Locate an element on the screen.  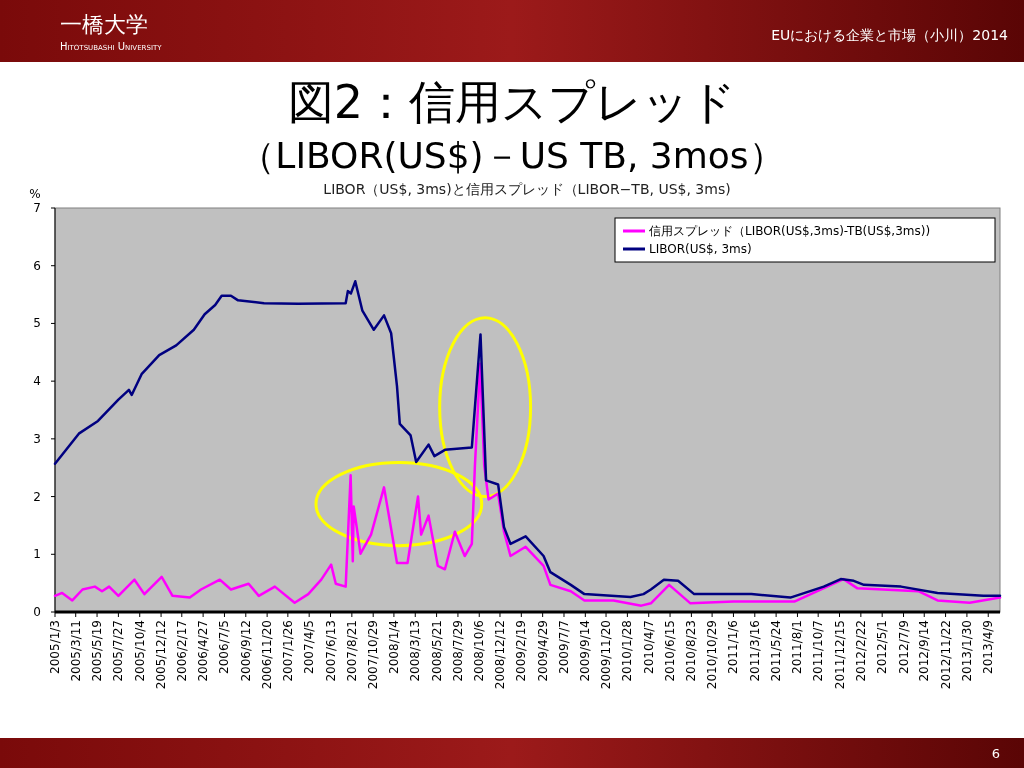
x-tick-label: 2009/9/14 is located at coordinates (585, 651).